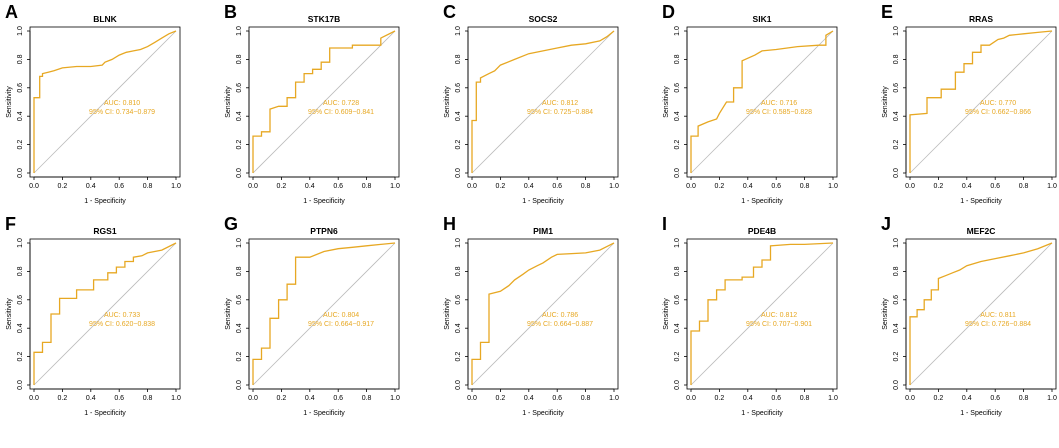 Image resolution: width=1059 pixels, height=448 pixels. I want to click on plot-title: PDE4B, so click(762, 231).